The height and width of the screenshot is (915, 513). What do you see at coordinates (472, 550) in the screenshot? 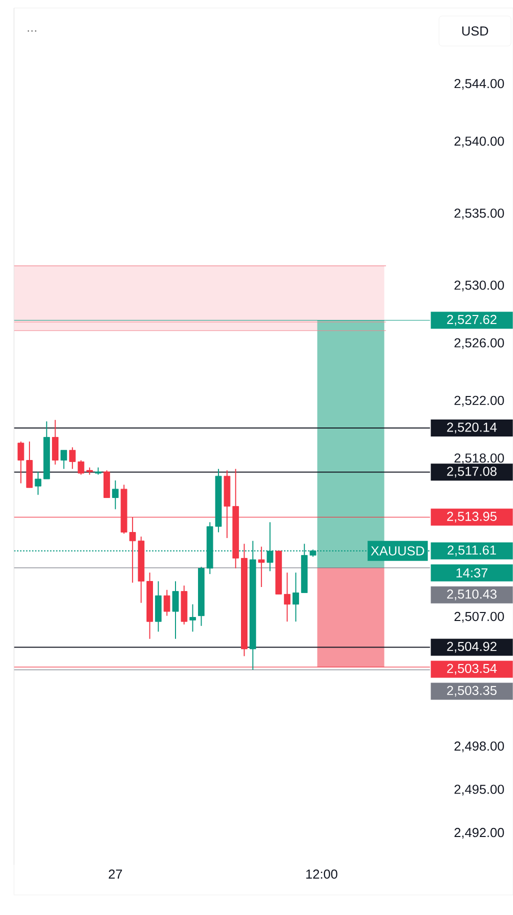
I see `ref-line-label: 2,511.61` at bounding box center [472, 550].